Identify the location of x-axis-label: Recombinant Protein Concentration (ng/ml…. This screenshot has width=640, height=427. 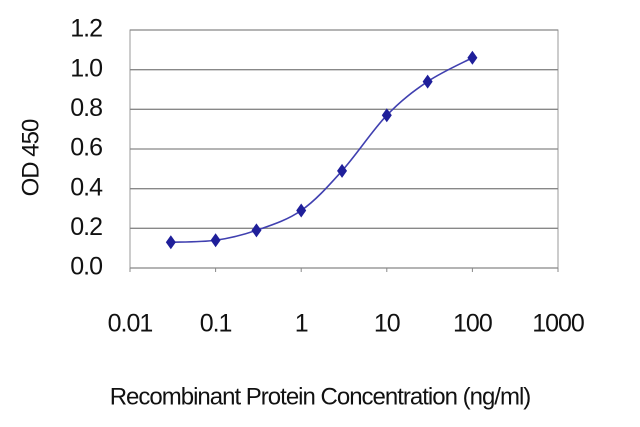
(320, 396).